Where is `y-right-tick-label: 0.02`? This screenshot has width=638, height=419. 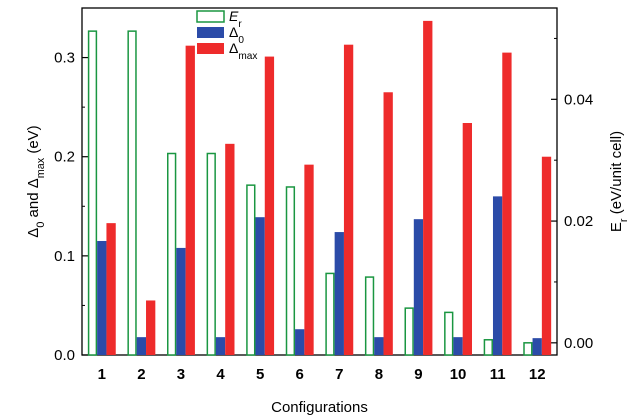 y-right-tick-label: 0.02 is located at coordinates (578, 221).